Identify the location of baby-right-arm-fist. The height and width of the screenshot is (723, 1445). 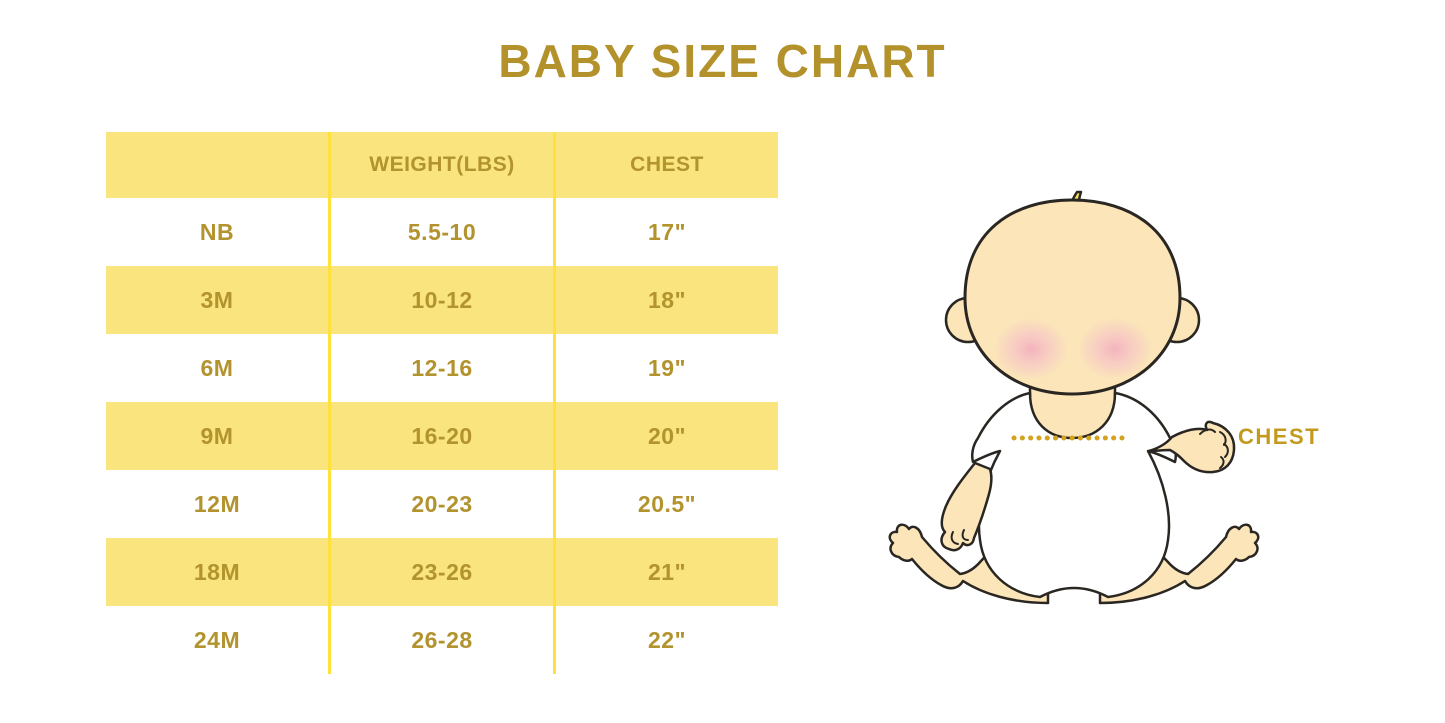
(1191, 447).